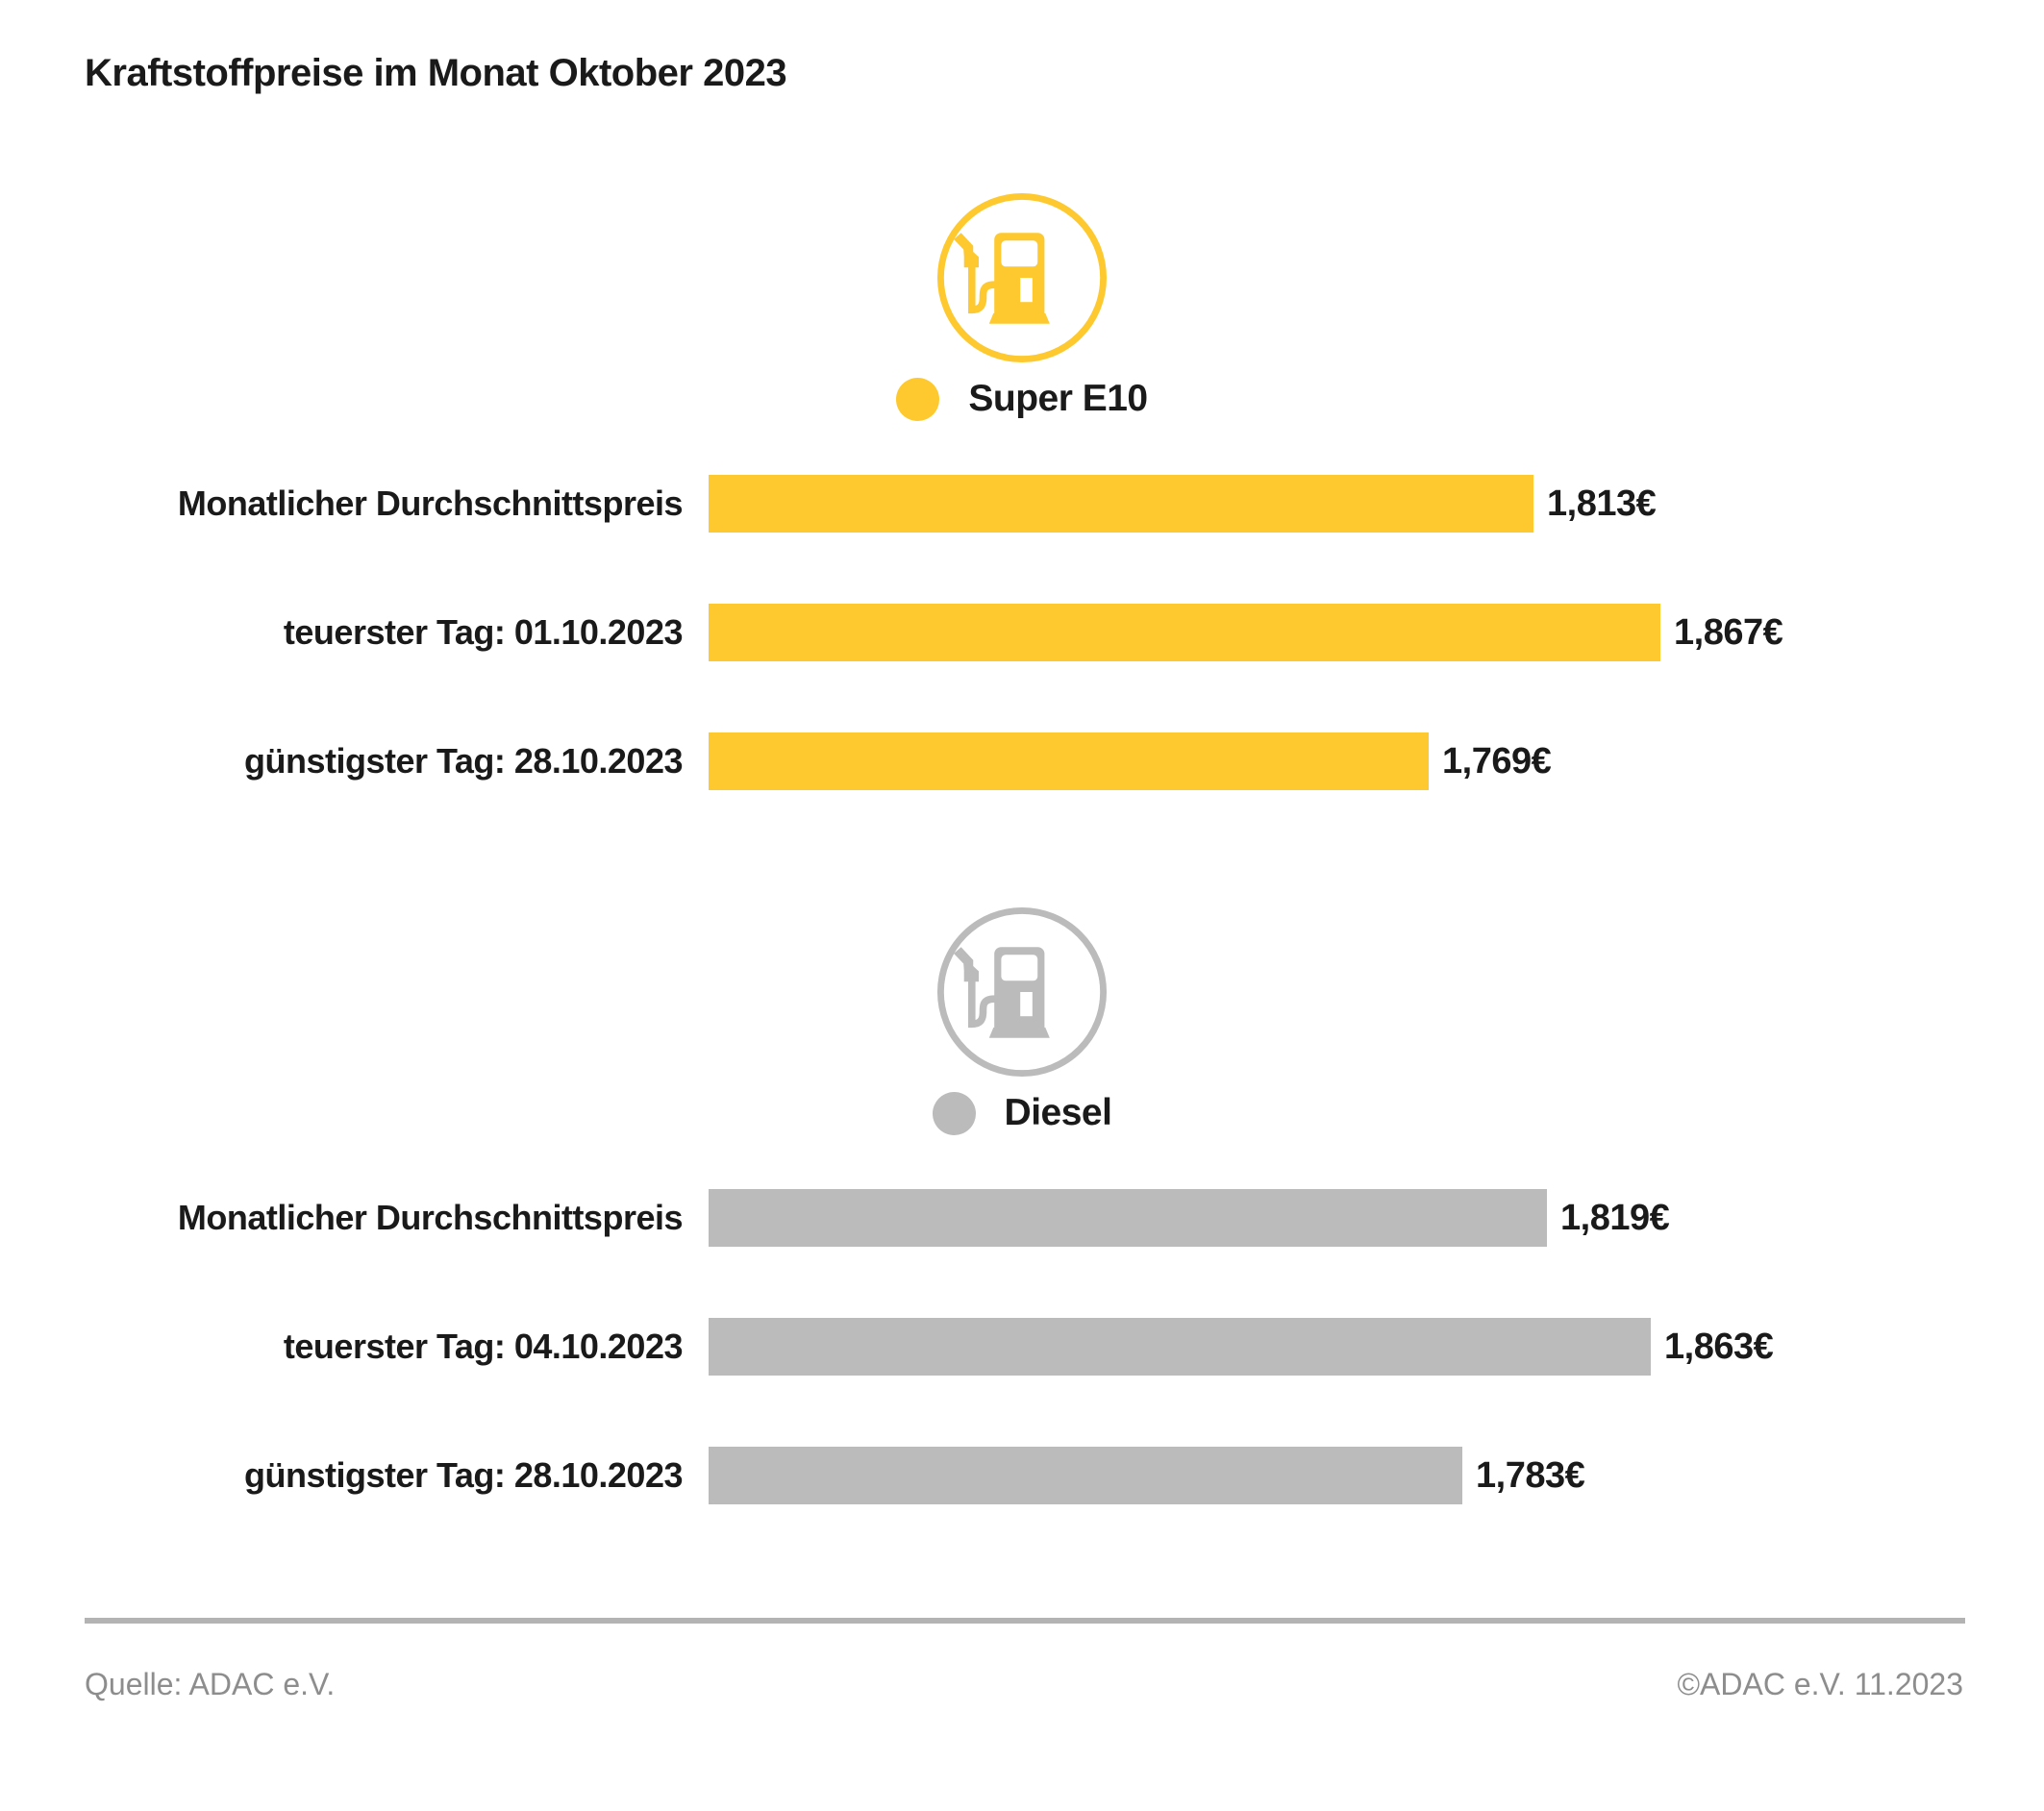  I want to click on footer: Quelle: ADAC e.V. ©ADAC e.V. 11.2023, so click(1024, 1684).